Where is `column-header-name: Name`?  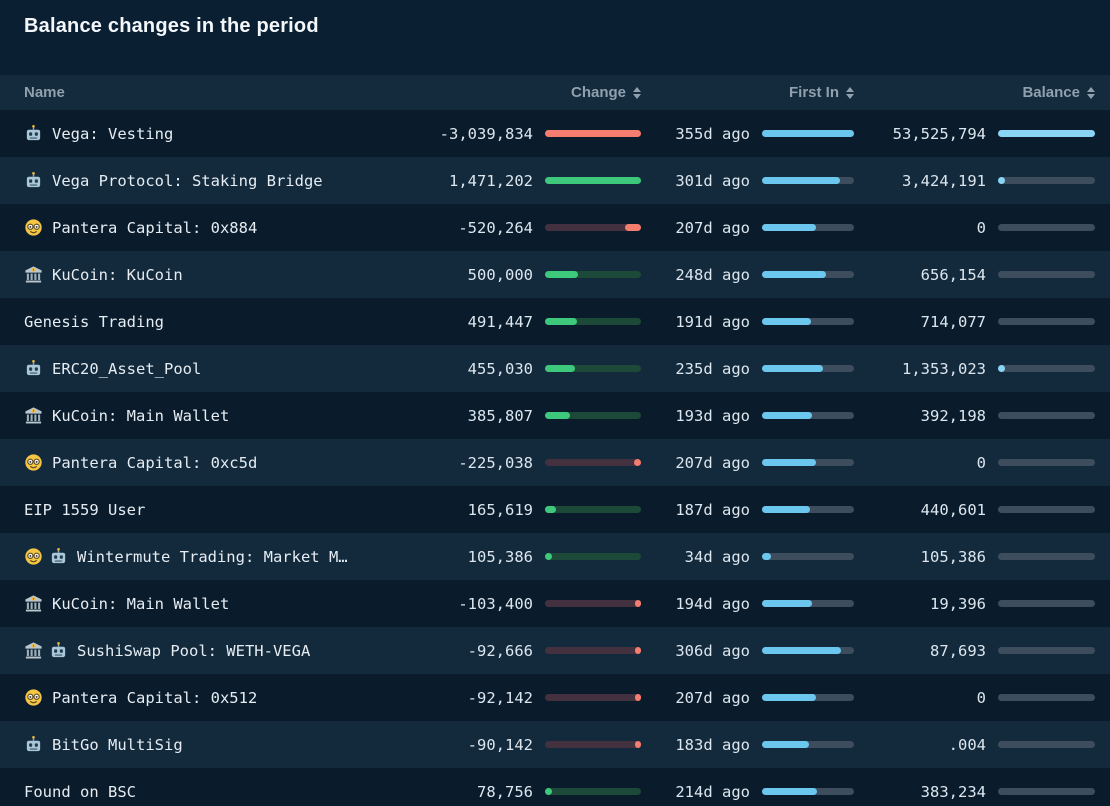
column-header-name: Name is located at coordinates (44, 92).